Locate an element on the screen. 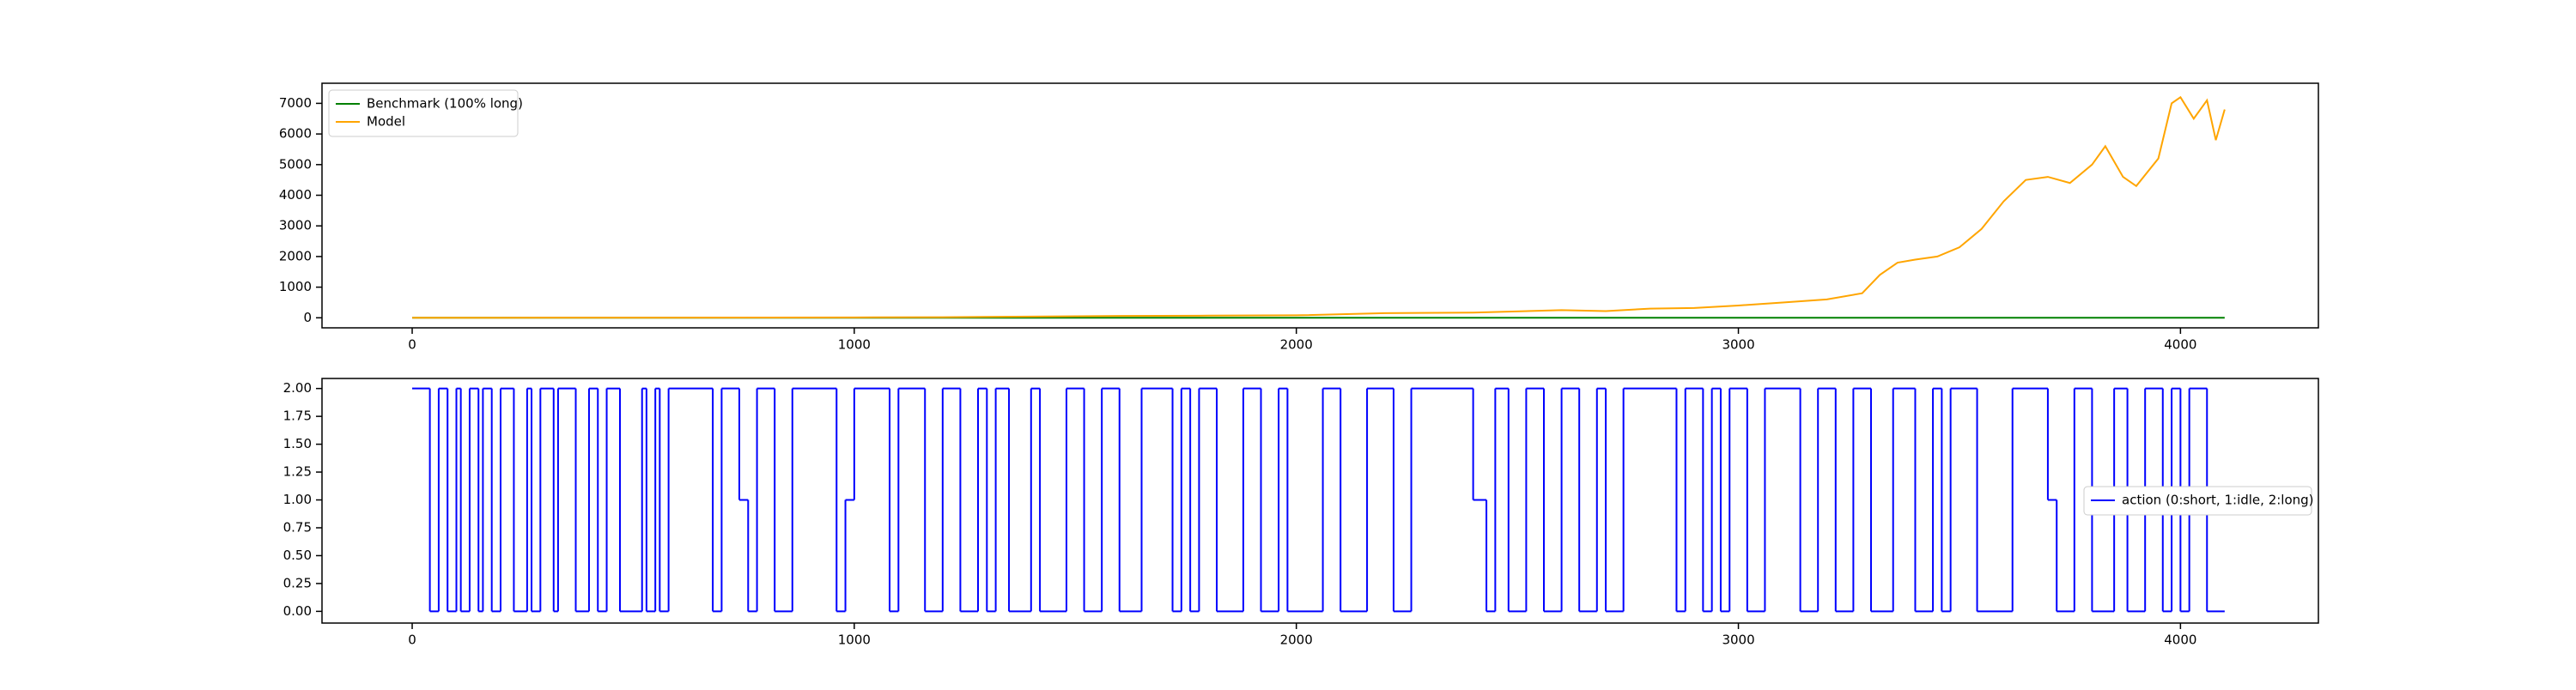 The width and height of the screenshot is (2576, 690). y-tick-label: 1.75 is located at coordinates (297, 416).